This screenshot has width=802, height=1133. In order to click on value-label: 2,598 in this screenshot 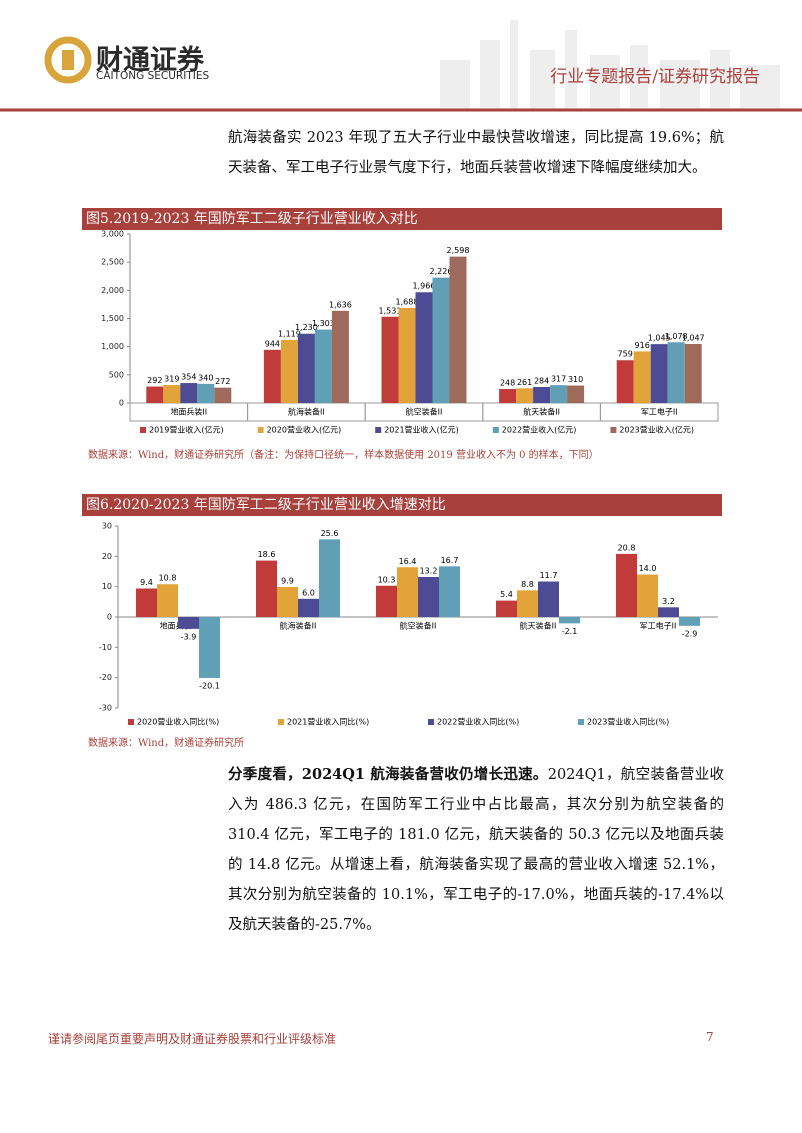, I will do `click(458, 250)`.